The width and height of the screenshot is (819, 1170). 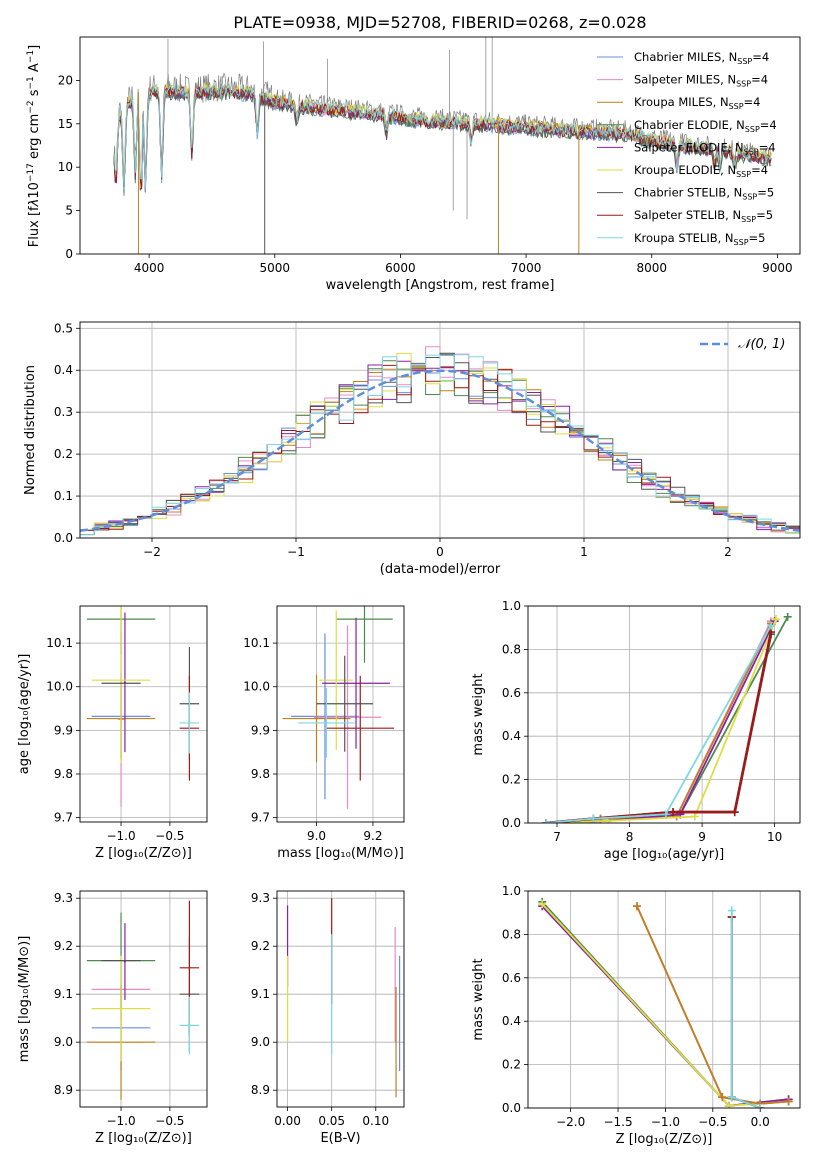 I want to click on y-tick-label: 8.9, so click(x=260, y=1090).